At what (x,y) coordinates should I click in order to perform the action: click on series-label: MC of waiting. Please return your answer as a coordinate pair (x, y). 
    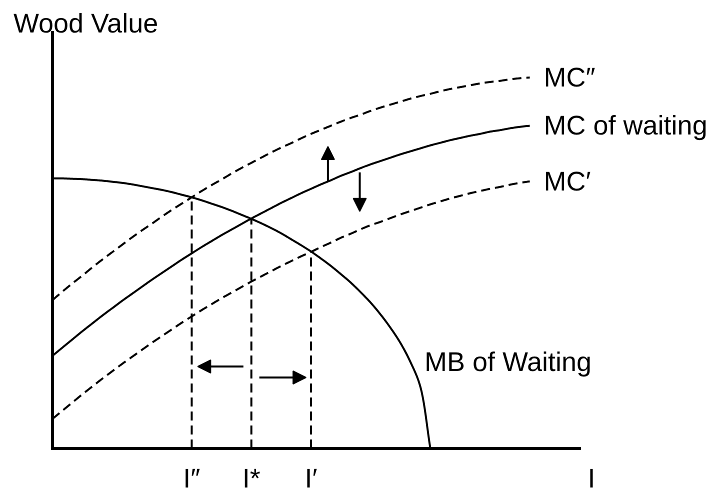
    Looking at the image, I should click on (626, 125).